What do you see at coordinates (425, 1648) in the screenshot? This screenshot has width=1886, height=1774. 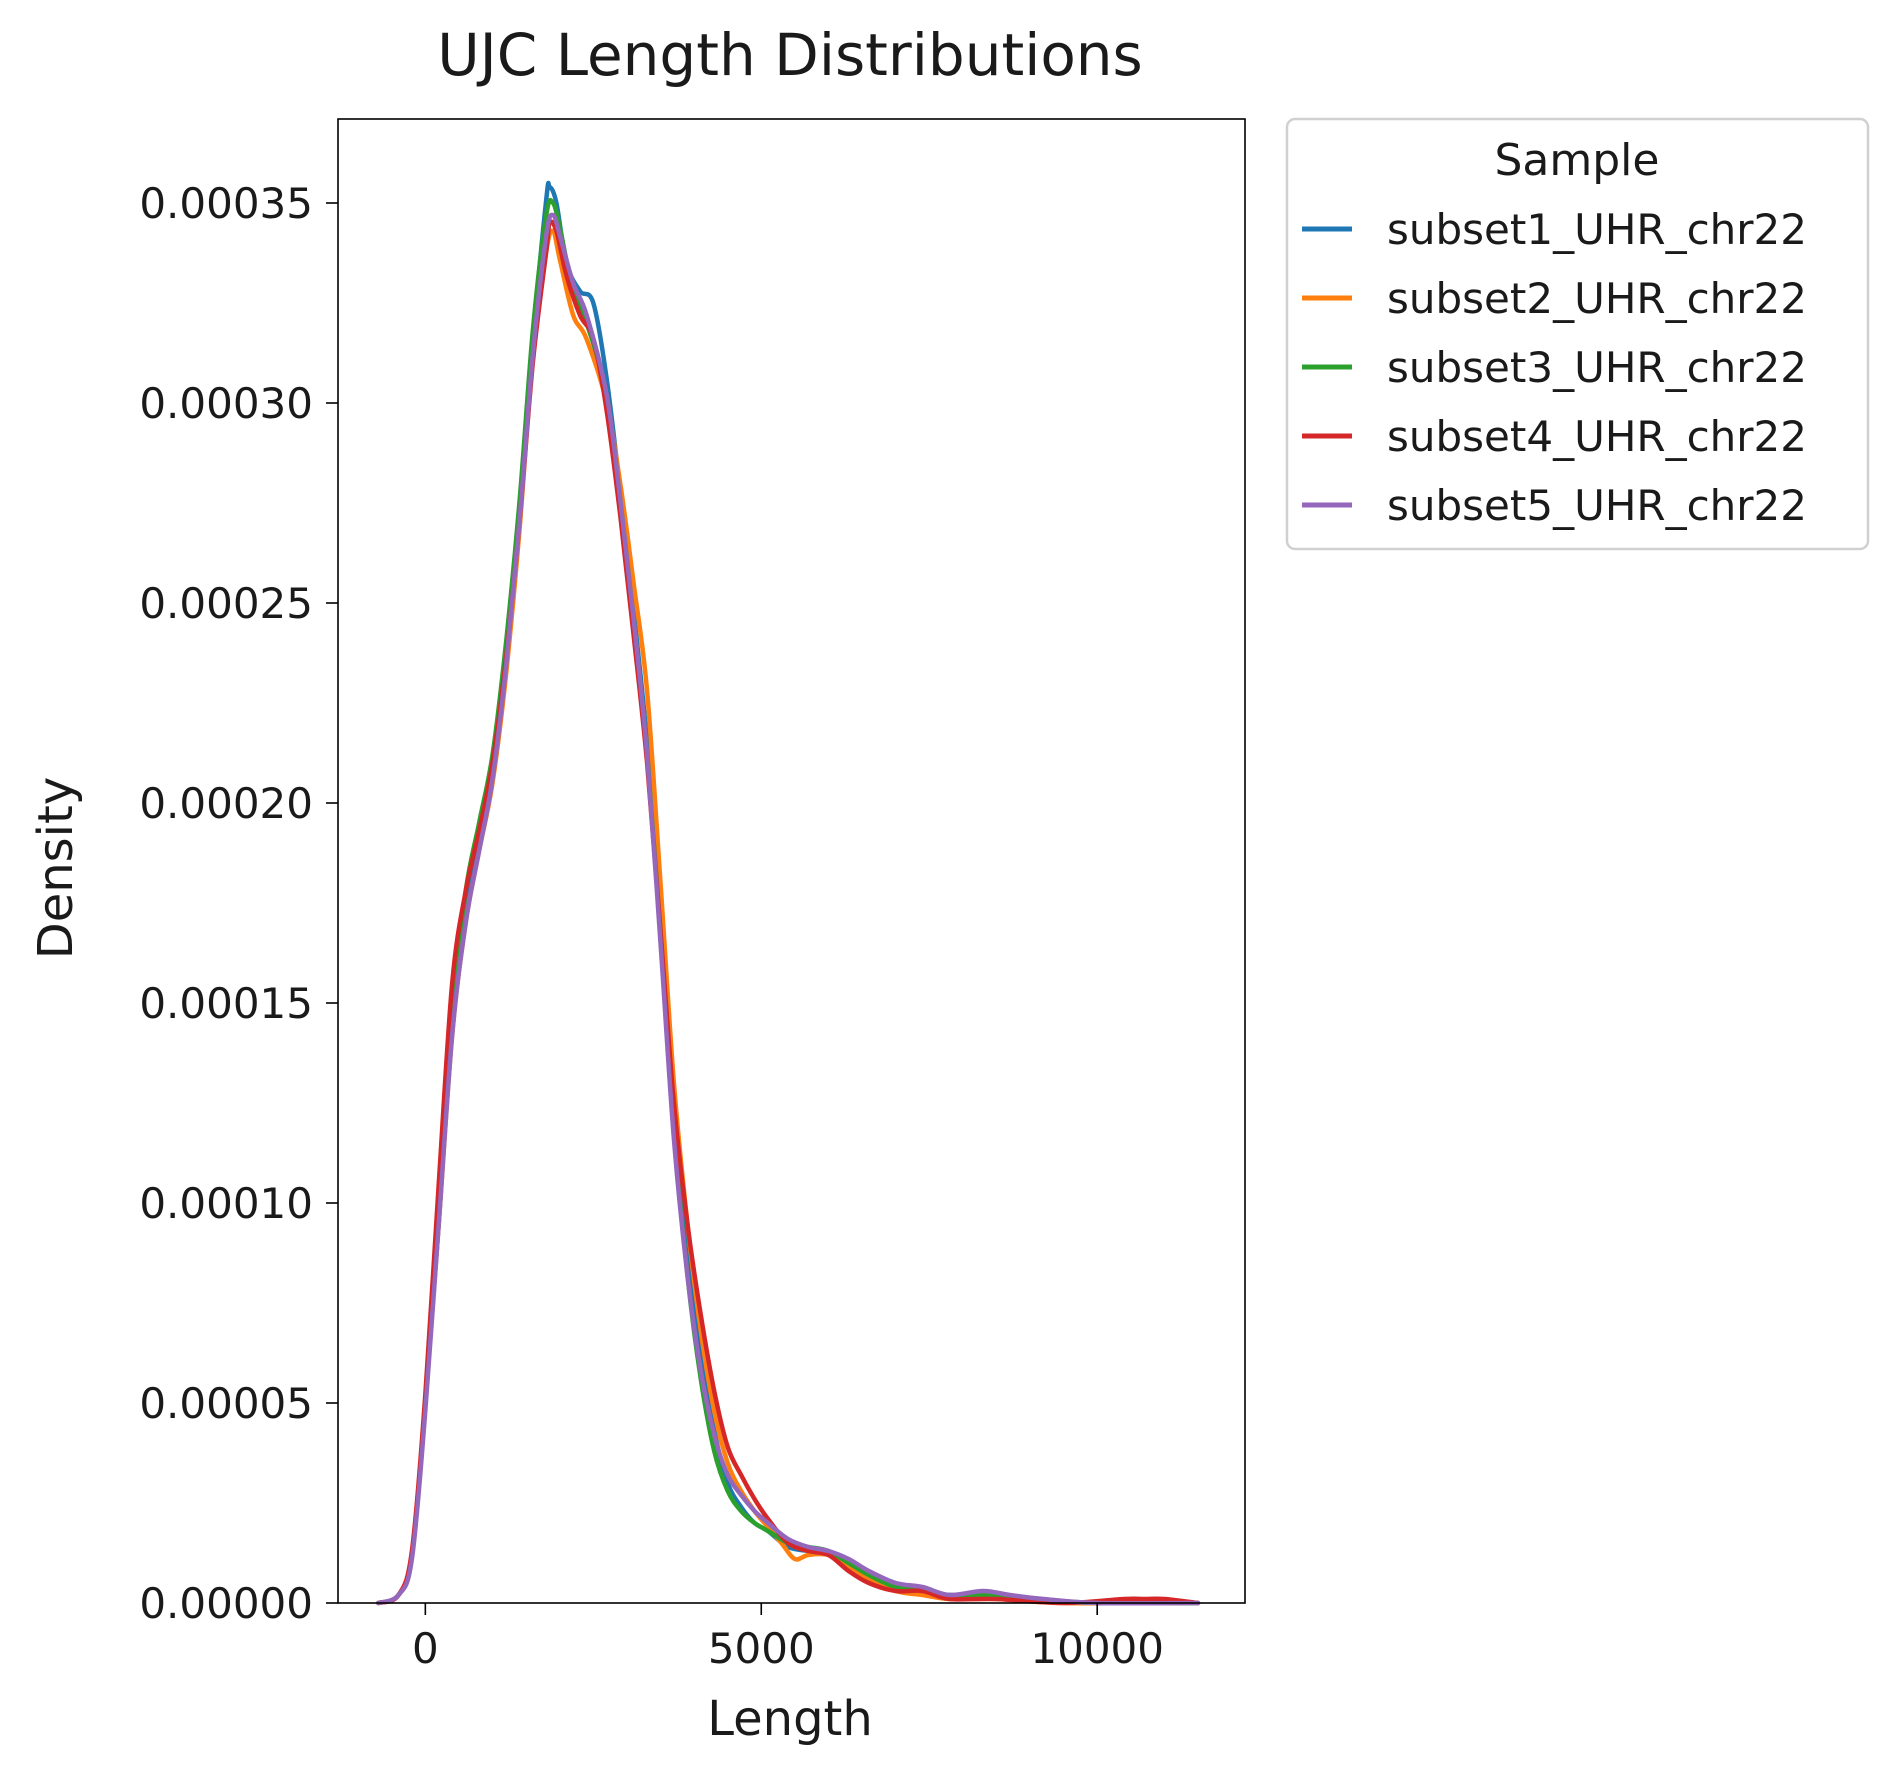 I see `x-tick-label: 0` at bounding box center [425, 1648].